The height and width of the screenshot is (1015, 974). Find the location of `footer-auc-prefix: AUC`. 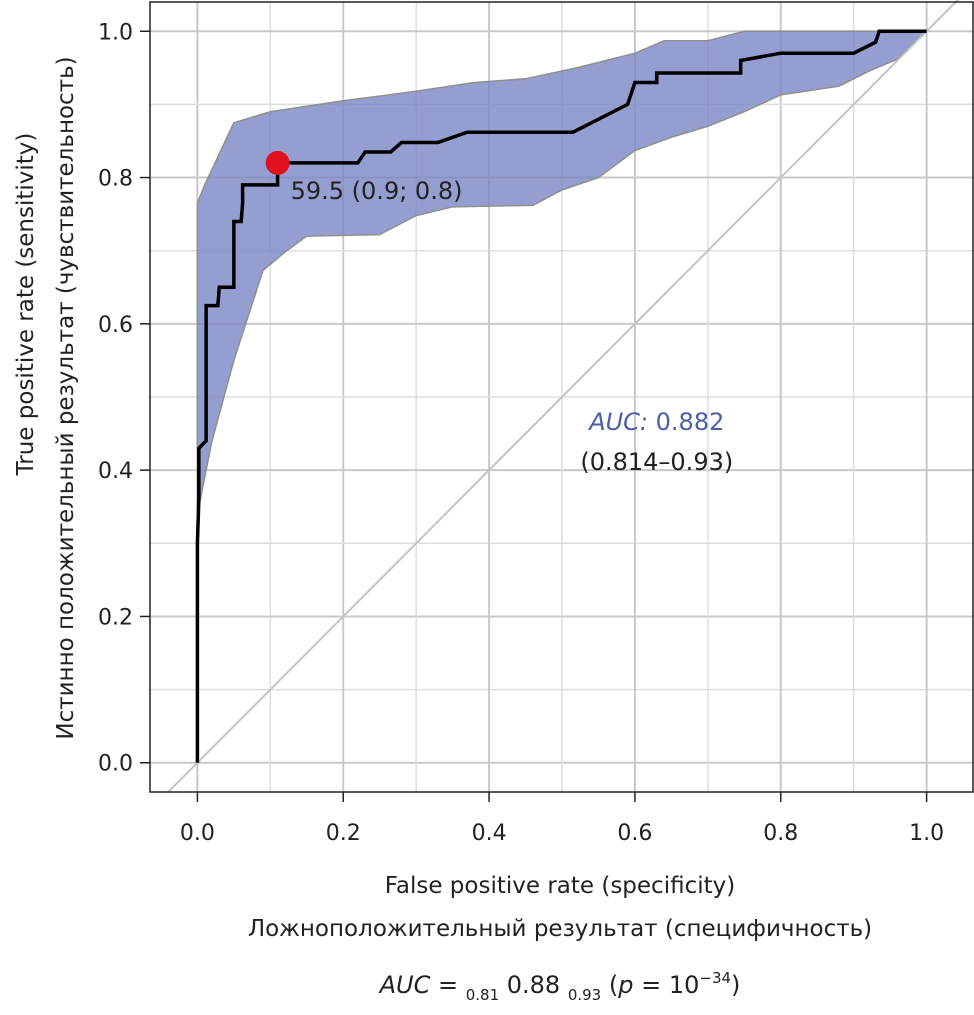

footer-auc-prefix: AUC is located at coordinates (404, 985).